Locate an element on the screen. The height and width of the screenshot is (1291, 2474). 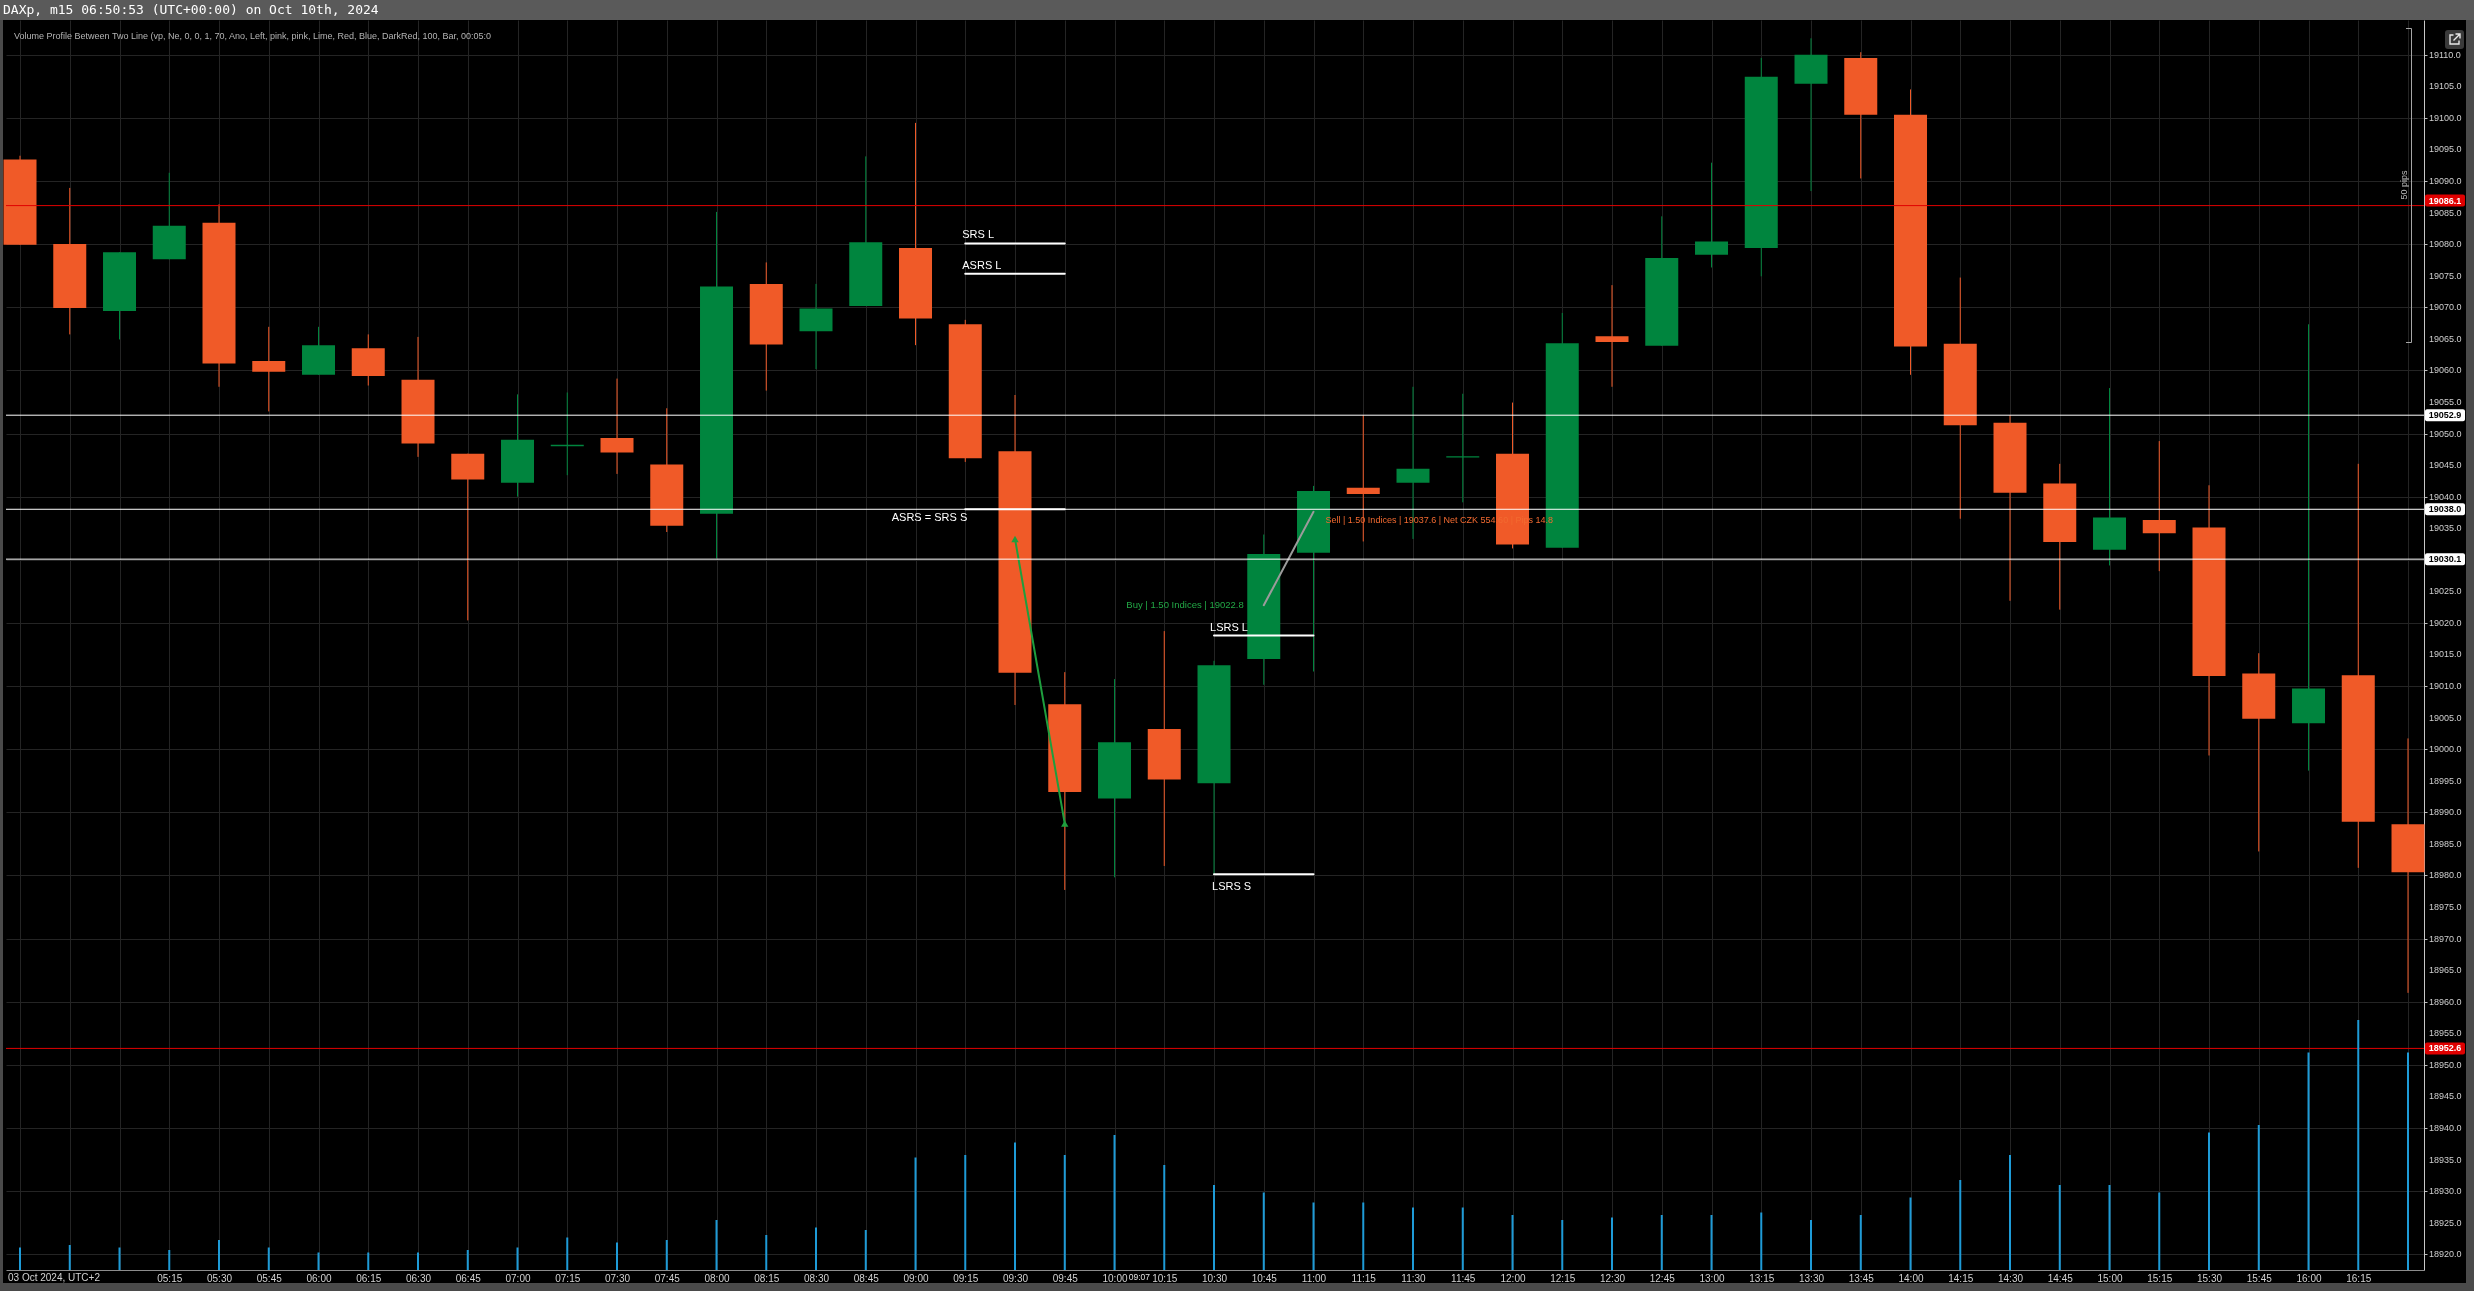
y-tick-label: 19065.0 is located at coordinates (2445, 338).